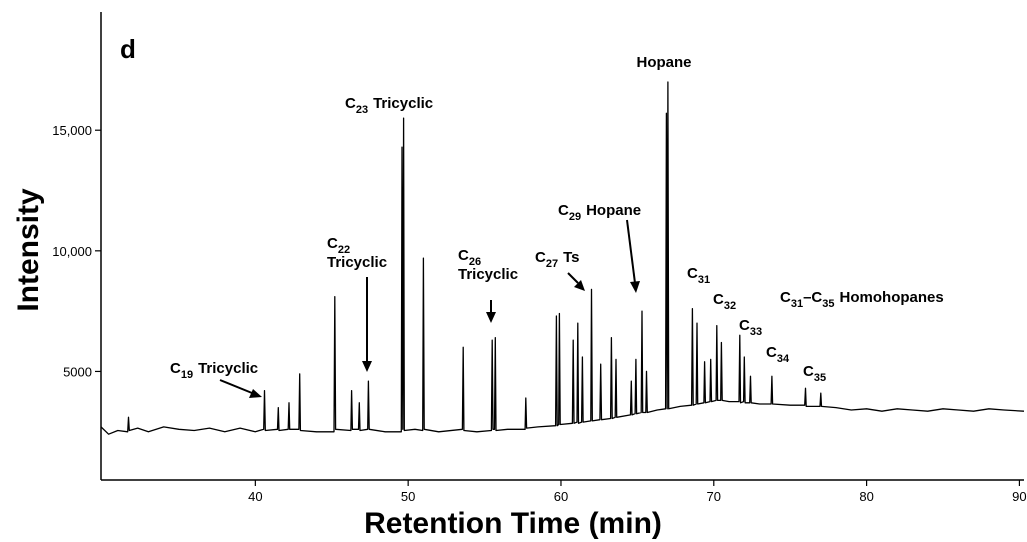 This screenshot has width=1027, height=542. I want to click on y-tick-label: 15,000, so click(72, 130).